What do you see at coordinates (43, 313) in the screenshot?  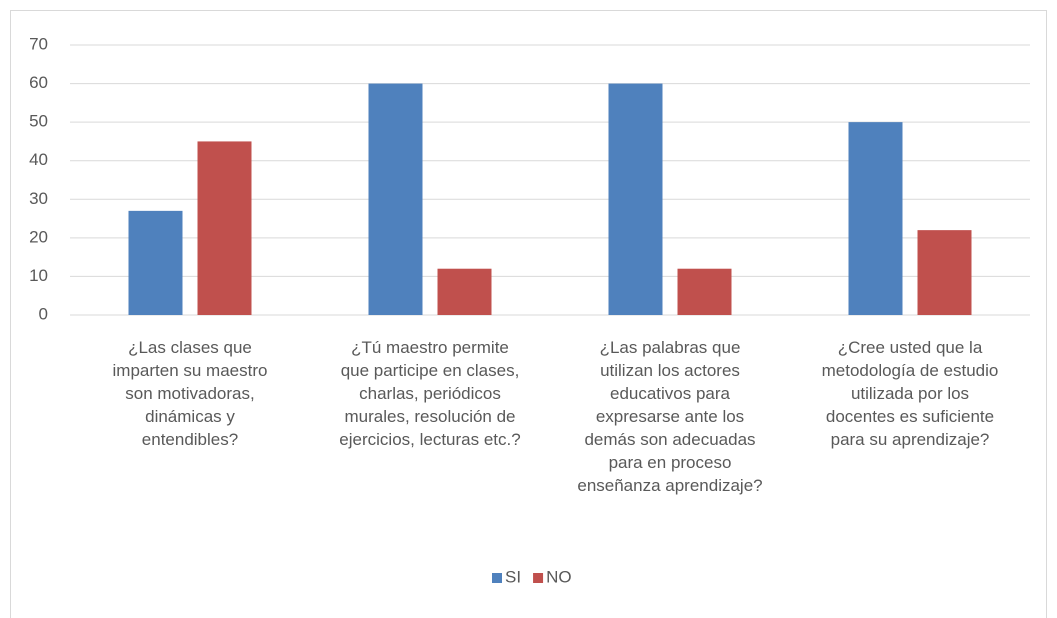 I see `y-tick-label: 0` at bounding box center [43, 313].